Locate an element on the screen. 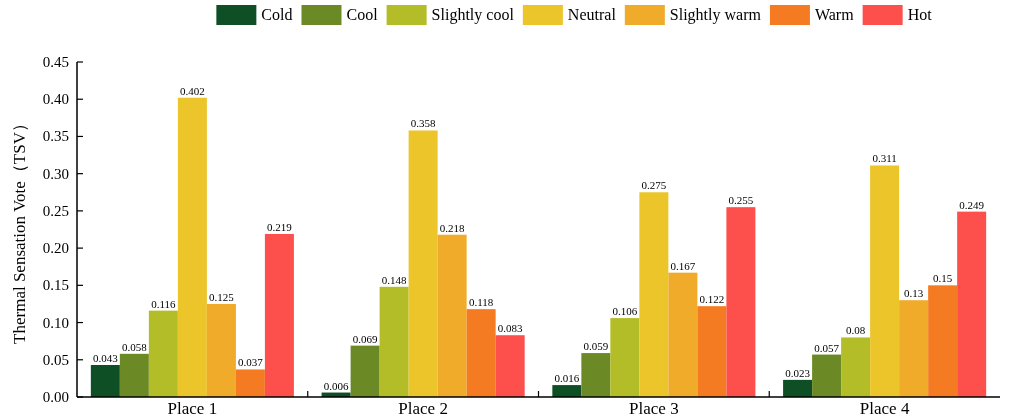 The height and width of the screenshot is (417, 1012). data-label: 0.218 is located at coordinates (452, 227).